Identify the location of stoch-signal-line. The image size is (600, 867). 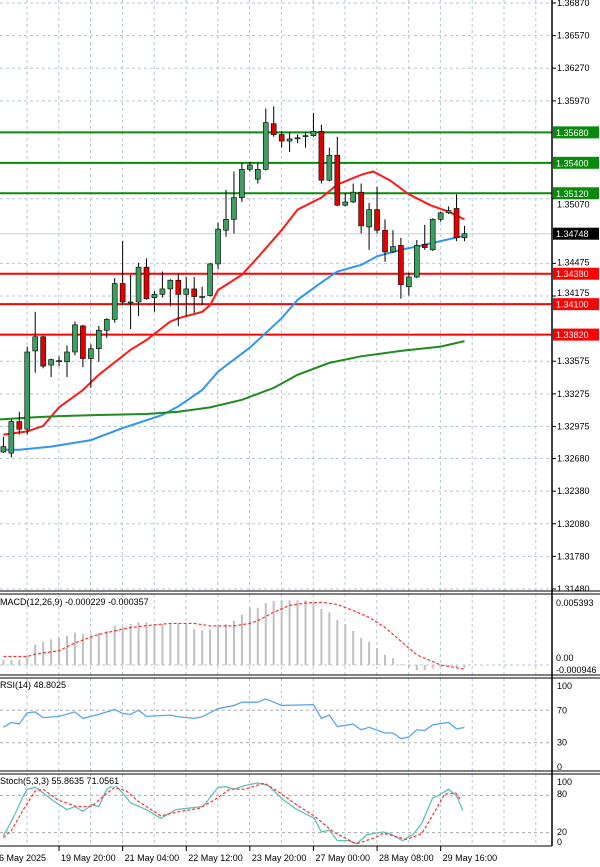
(232, 813).